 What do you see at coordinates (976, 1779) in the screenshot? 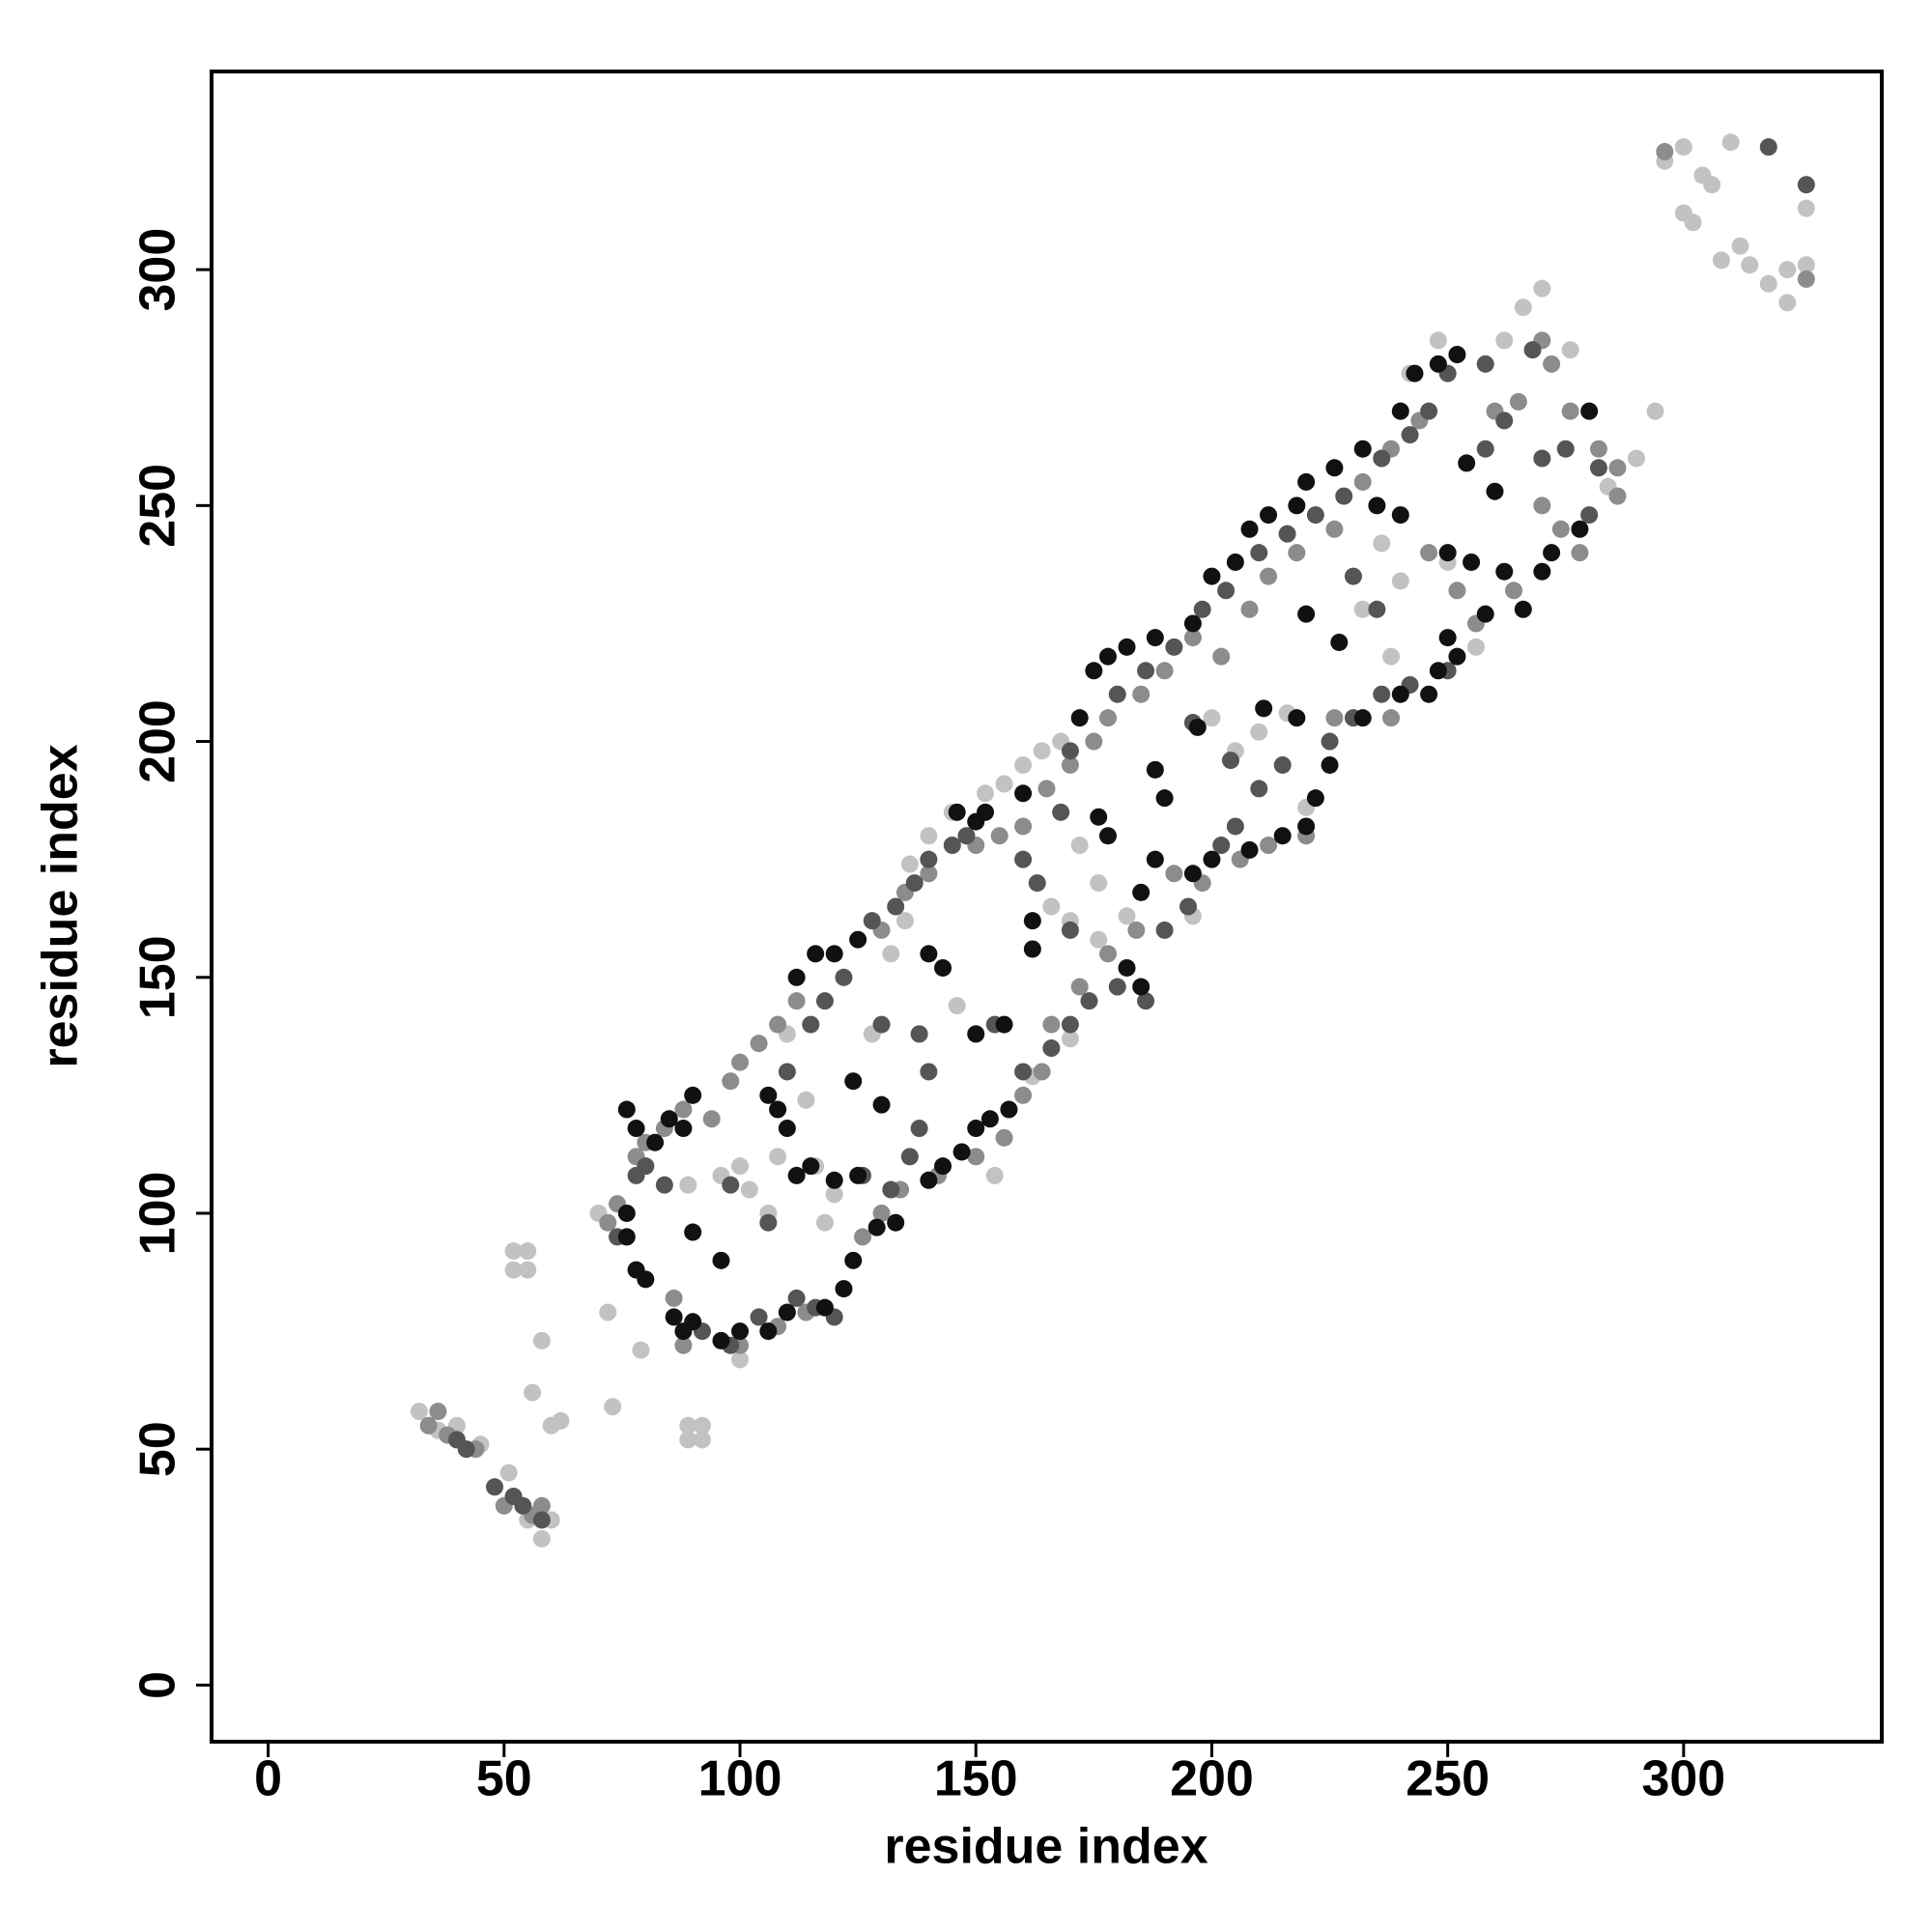
I see `x-tick-label: 150` at bounding box center [976, 1779].